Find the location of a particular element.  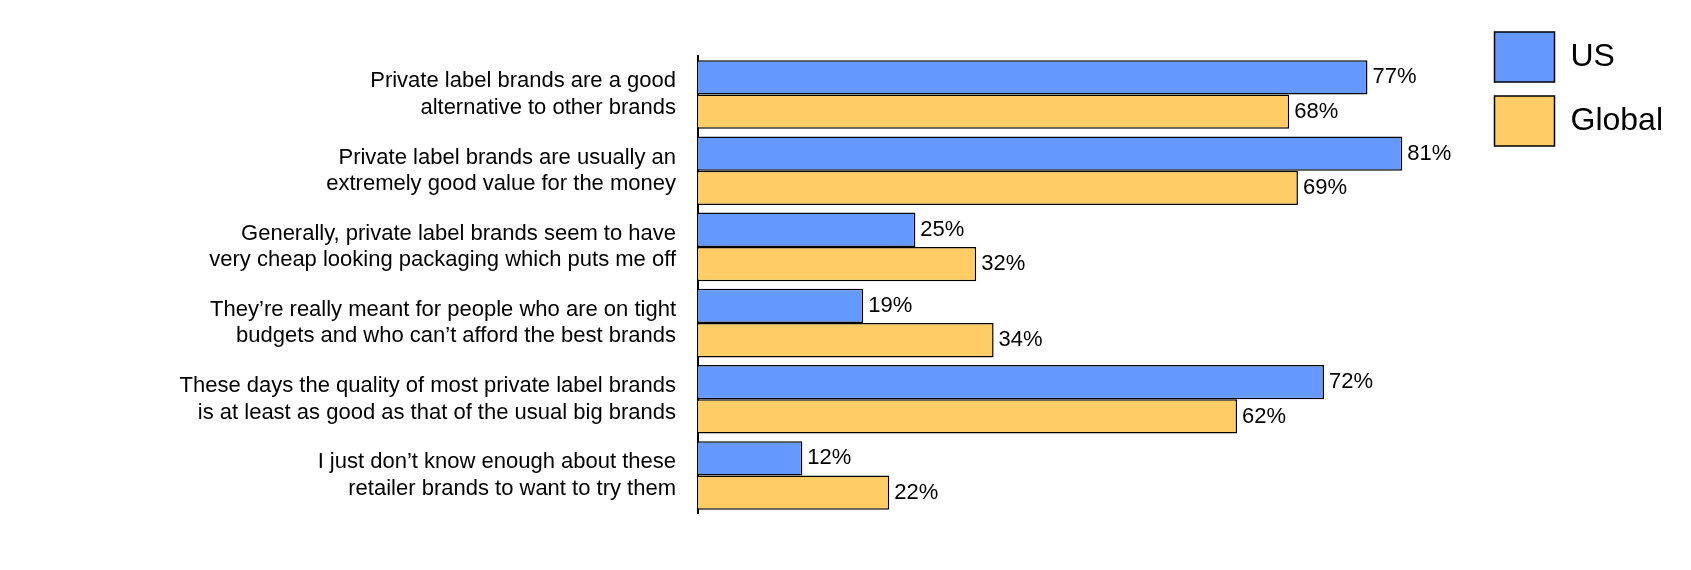

data-label: 25% is located at coordinates (942, 228).